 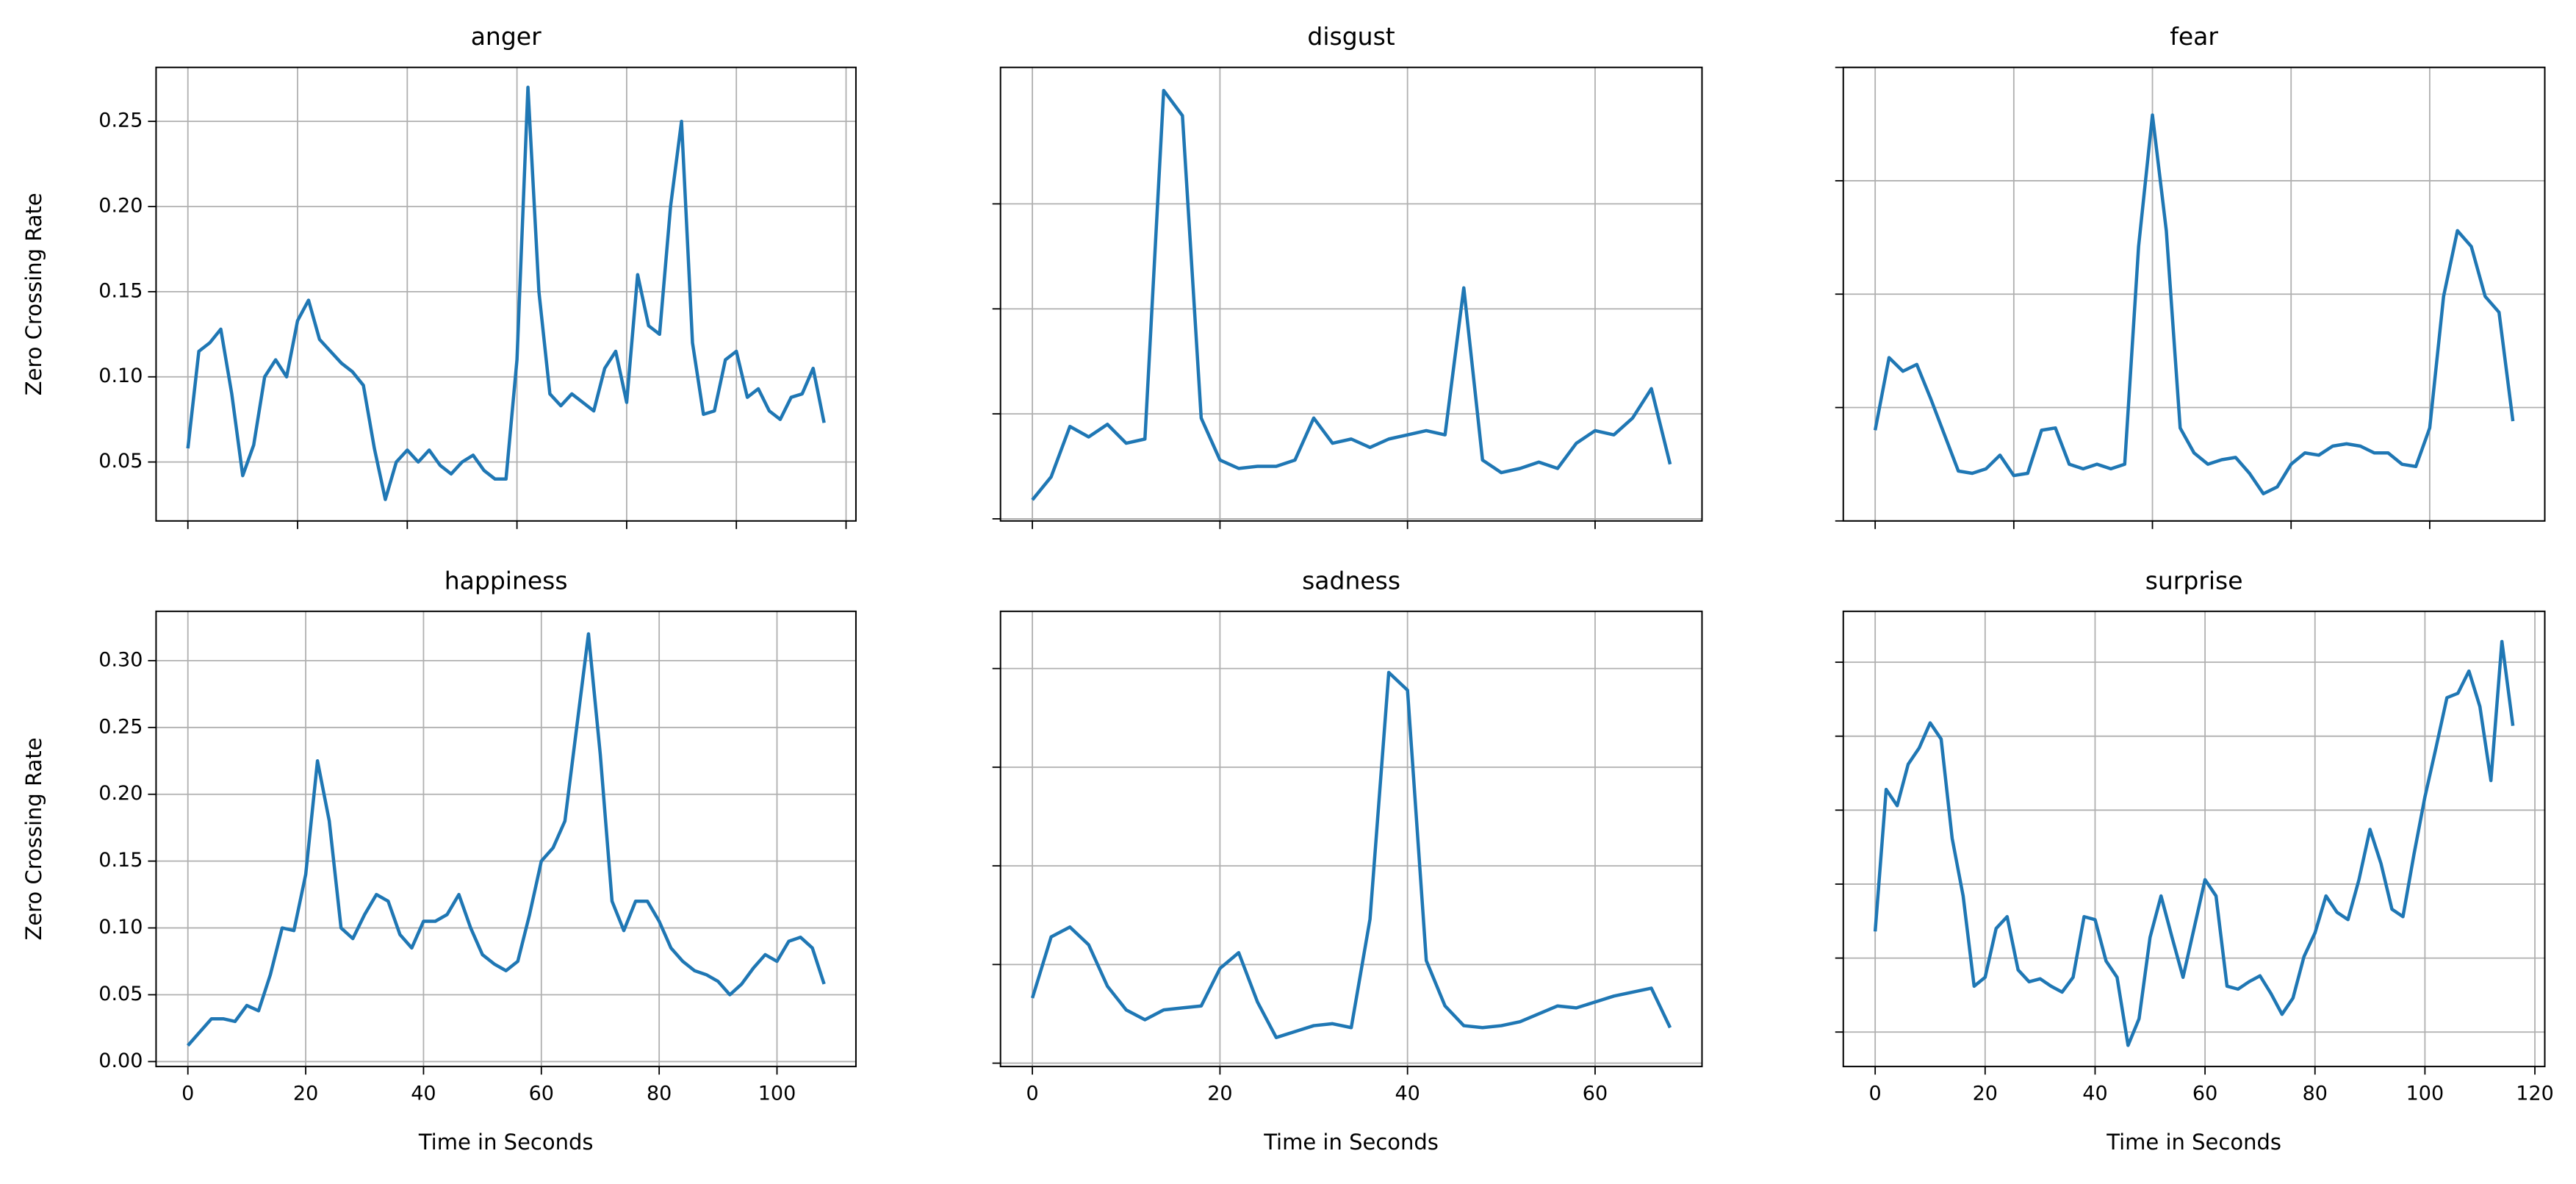 What do you see at coordinates (120, 659) in the screenshot?
I see `y-tick-label: 0.30` at bounding box center [120, 659].